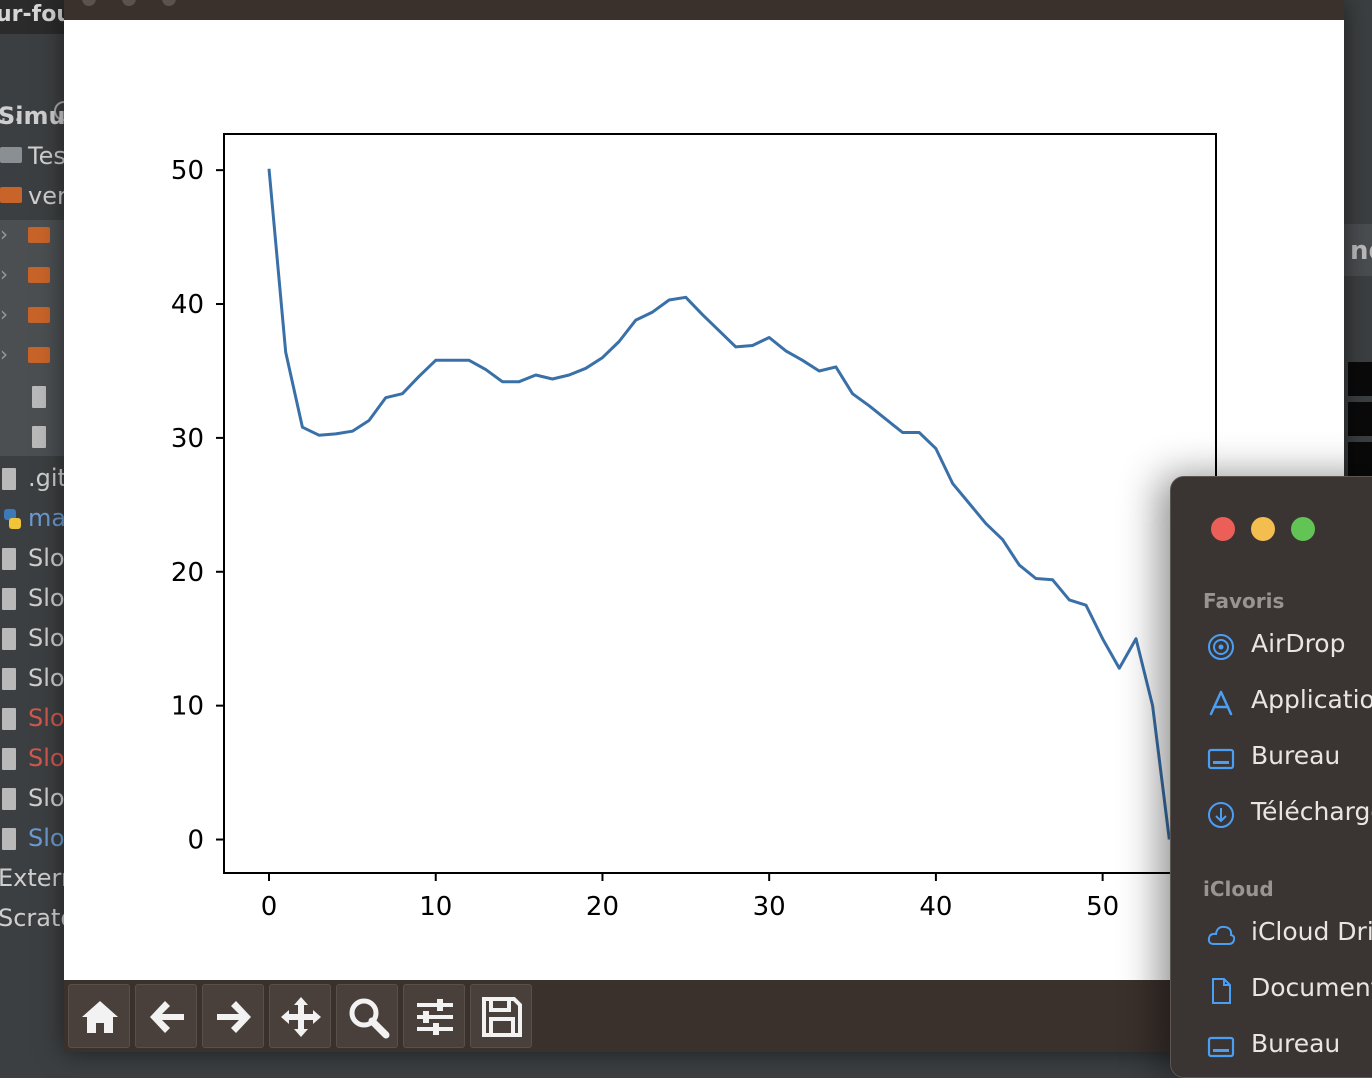 The height and width of the screenshot is (1078, 1372). Describe the element at coordinates (1223, 529) in the screenshot. I see `finder-close-button` at that location.